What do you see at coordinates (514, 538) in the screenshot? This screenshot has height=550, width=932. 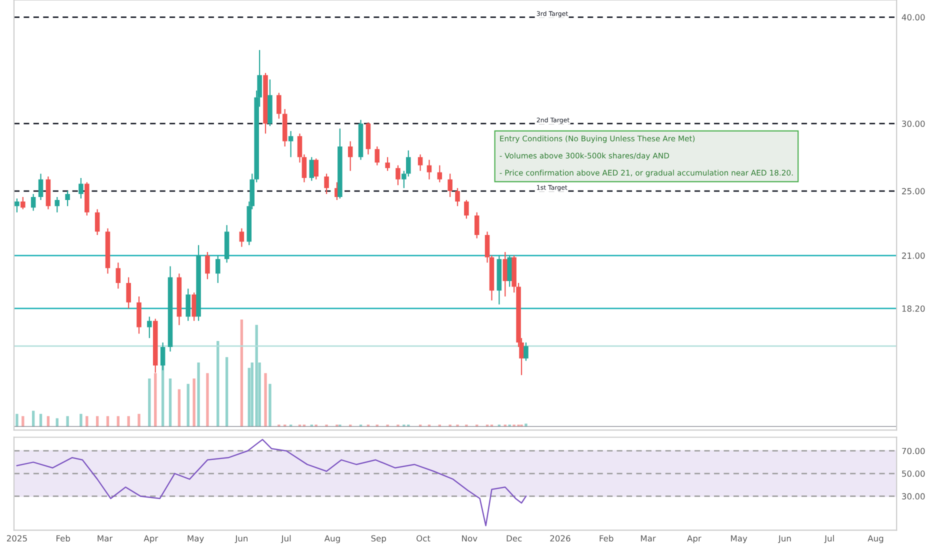 I see `x-tick-label: Dec` at bounding box center [514, 538].